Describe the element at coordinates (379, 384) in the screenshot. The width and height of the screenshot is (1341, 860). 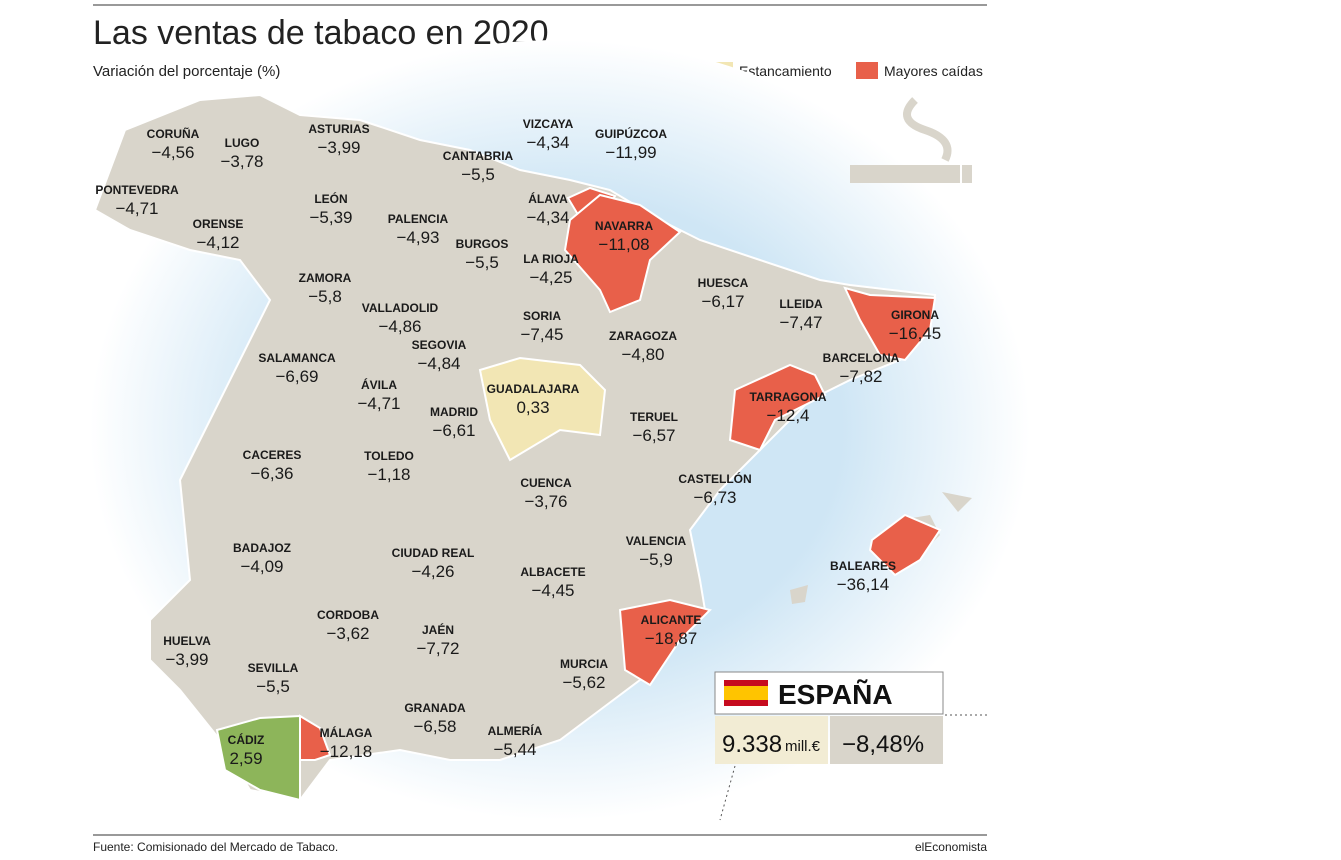
I see `province-name: ÁVILA` at that location.